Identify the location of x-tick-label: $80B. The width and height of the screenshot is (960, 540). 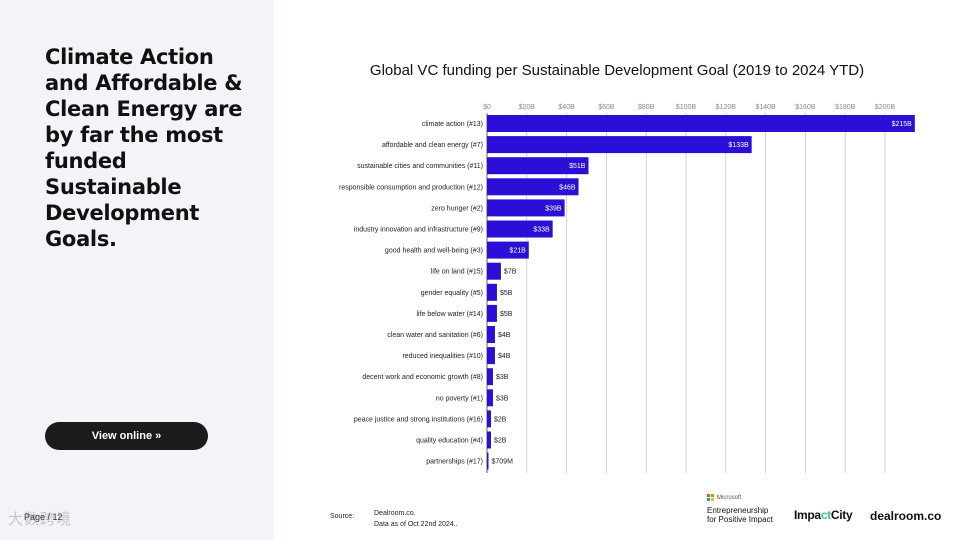
(646, 107).